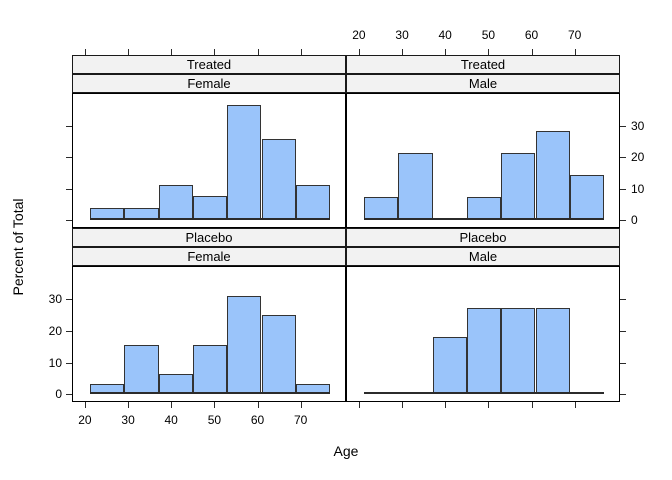 Image resolution: width=672 pixels, height=480 pixels. What do you see at coordinates (483, 237) in the screenshot?
I see `strip-placebo-right: Placebo` at bounding box center [483, 237].